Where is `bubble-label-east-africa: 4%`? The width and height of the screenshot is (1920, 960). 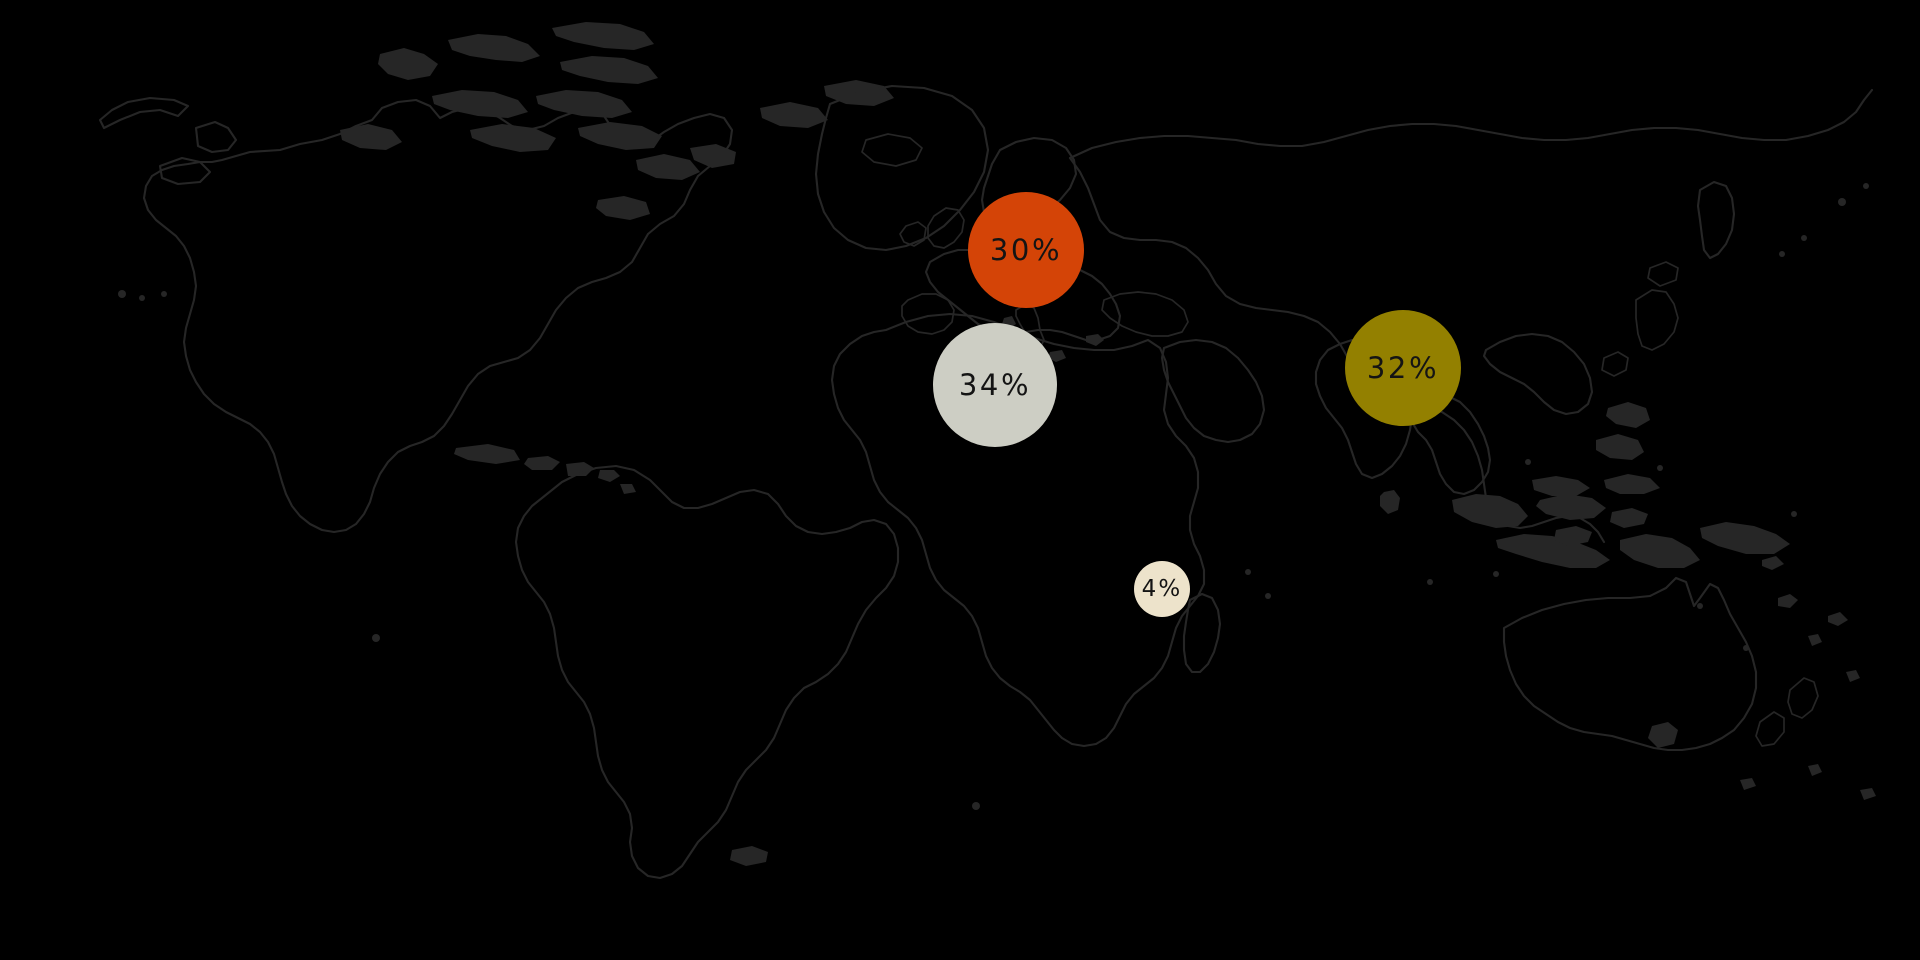
bubble-label-east-africa: 4% is located at coordinates (1162, 588).